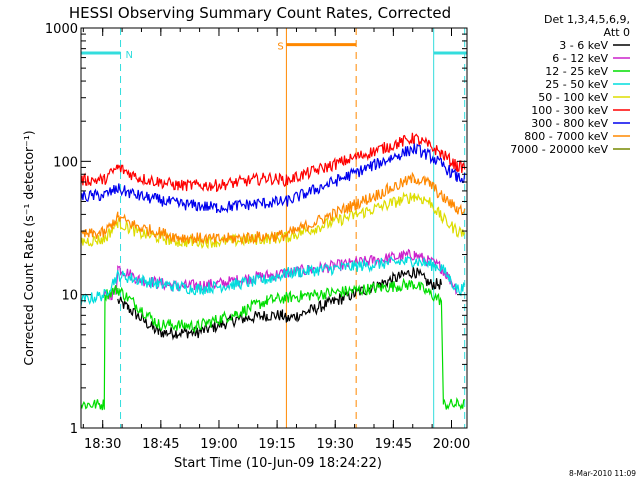 The width and height of the screenshot is (640, 480). What do you see at coordinates (566, 136) in the screenshot?
I see `legend-entry-label: 800 - 7000 keV` at bounding box center [566, 136].